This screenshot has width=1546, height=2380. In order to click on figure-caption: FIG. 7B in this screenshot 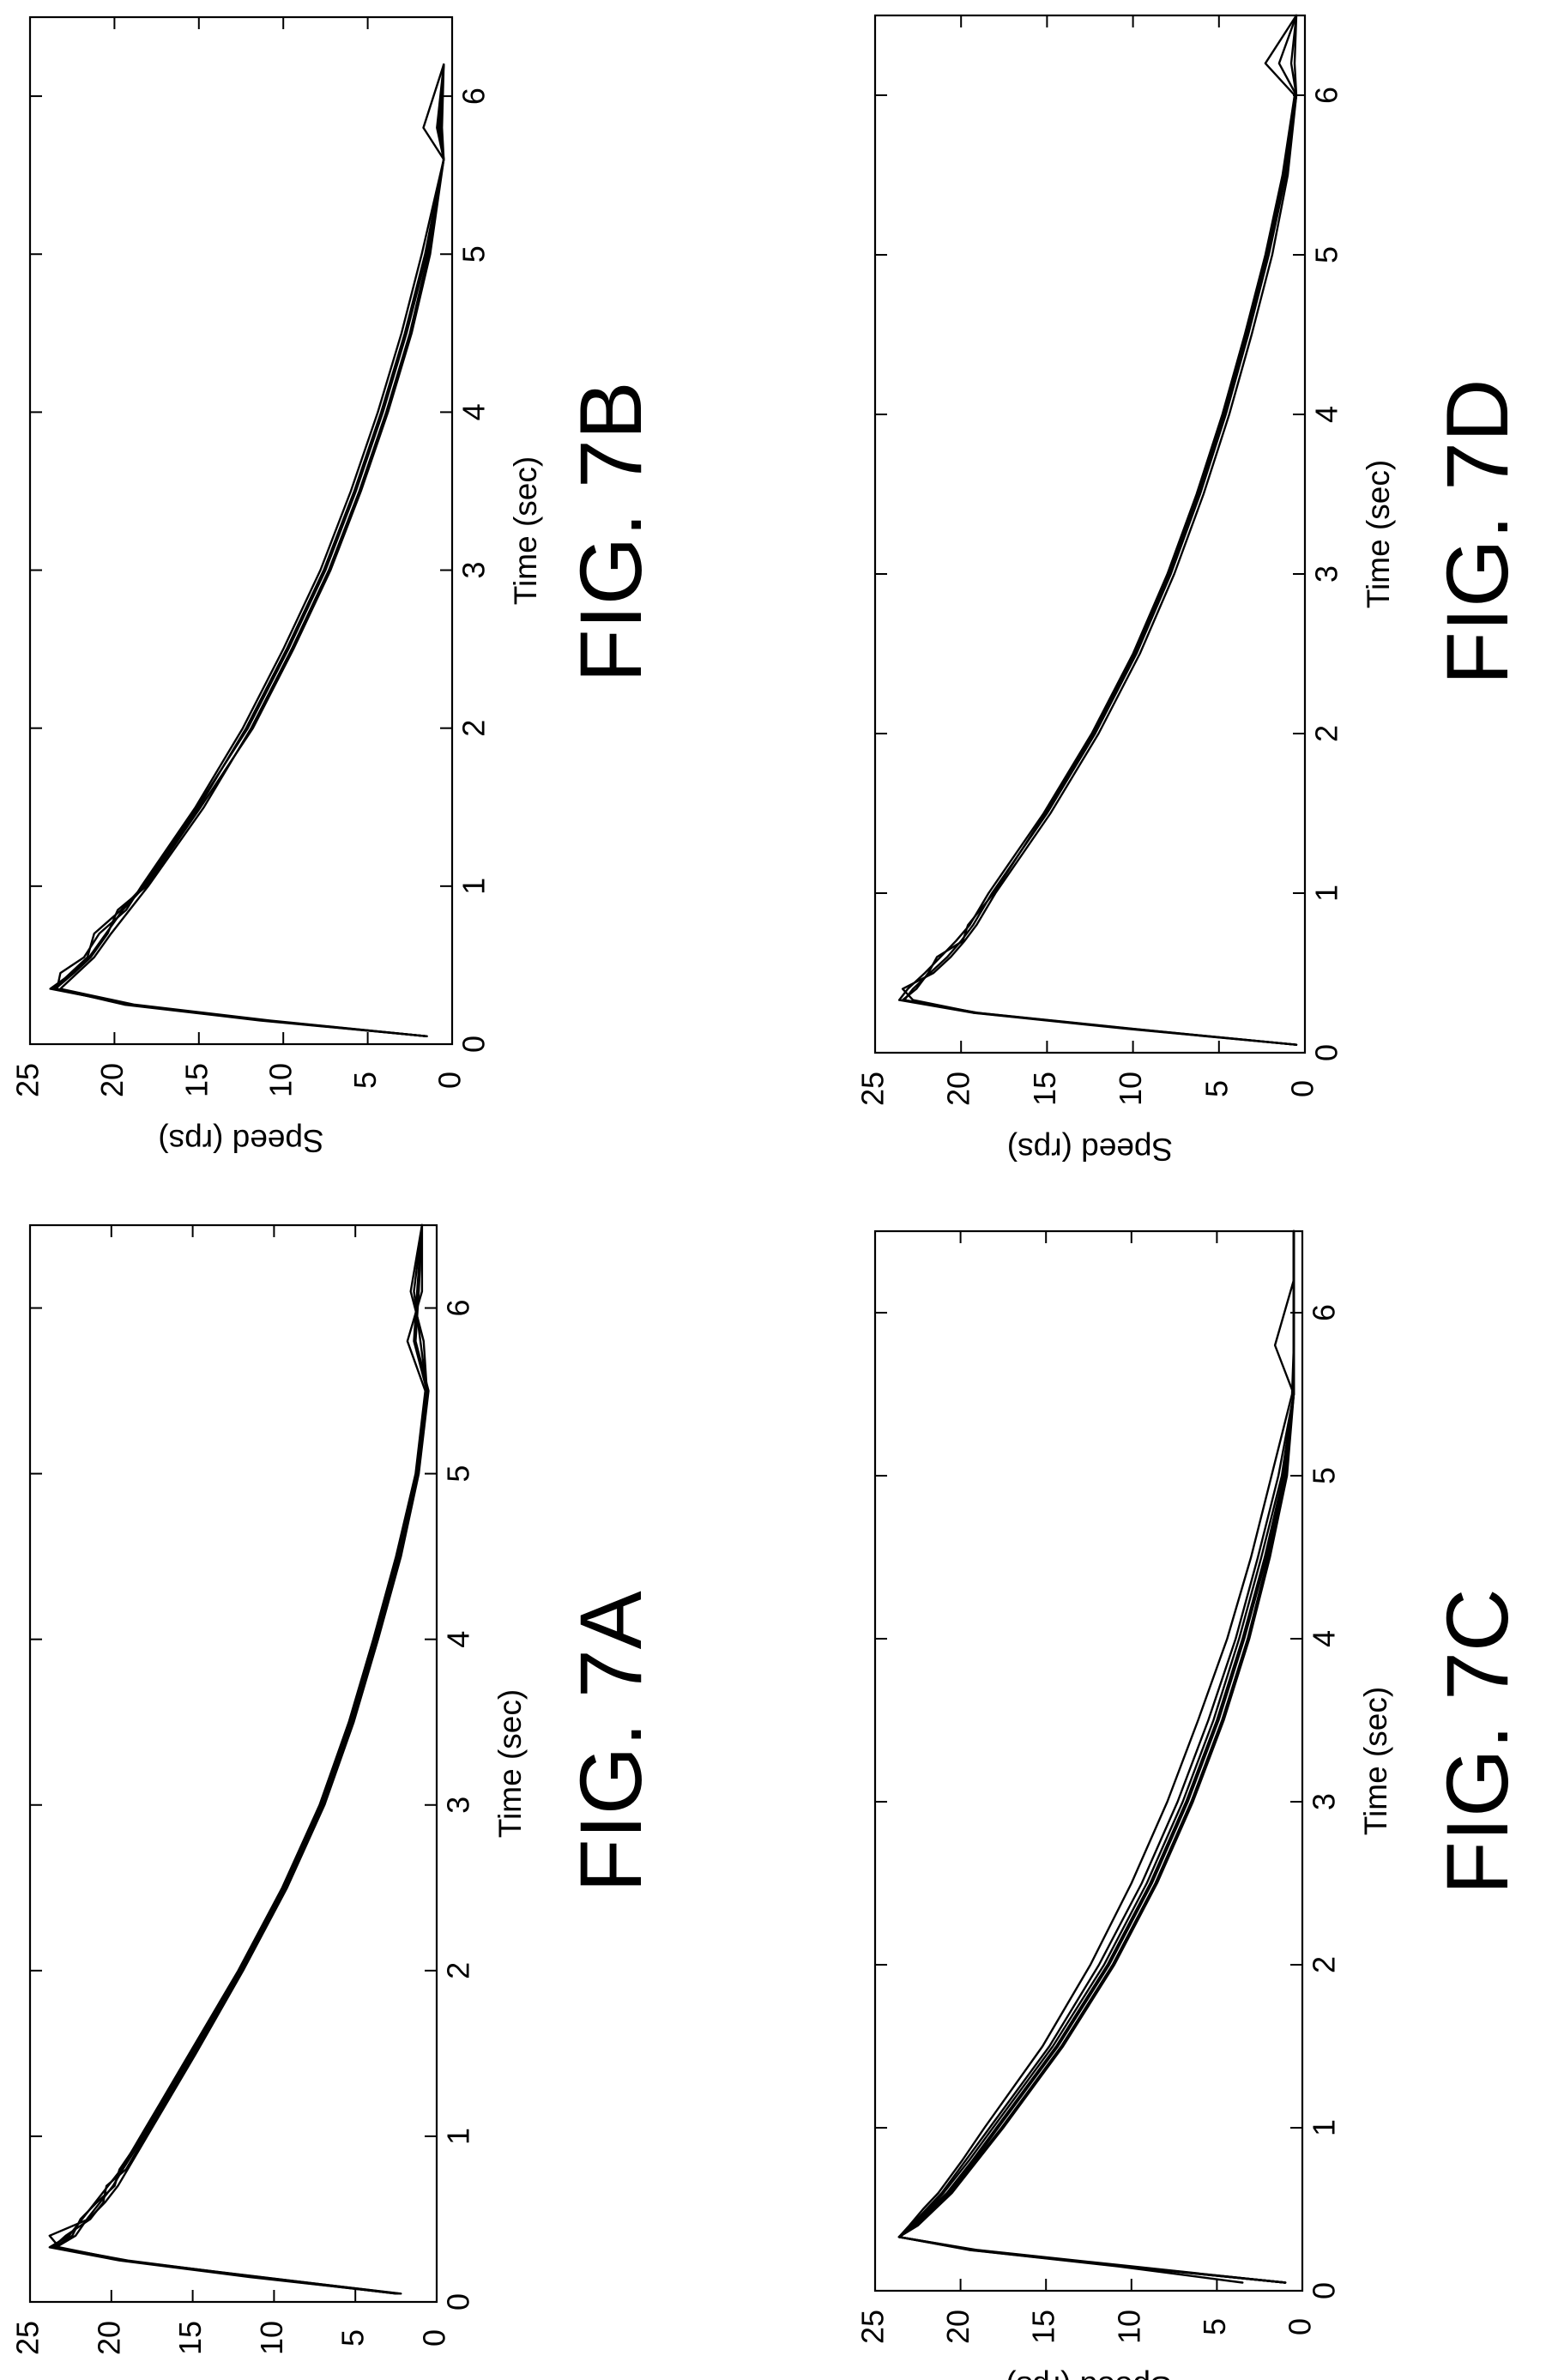, I will do `click(611, 531)`.